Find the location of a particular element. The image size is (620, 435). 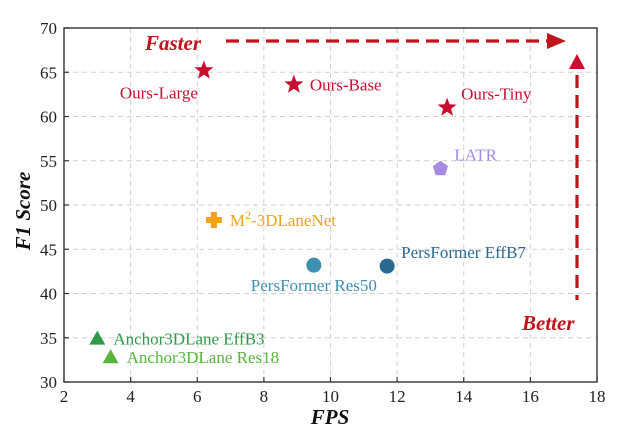

anchor3dlane-effb3-marker is located at coordinates (97, 337).